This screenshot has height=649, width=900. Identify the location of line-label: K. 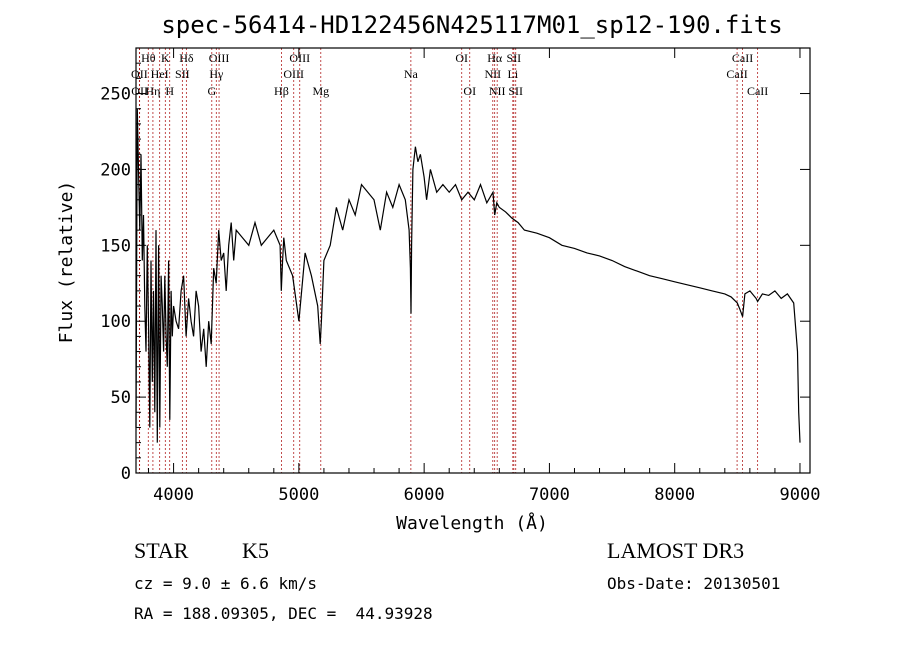
(165, 58).